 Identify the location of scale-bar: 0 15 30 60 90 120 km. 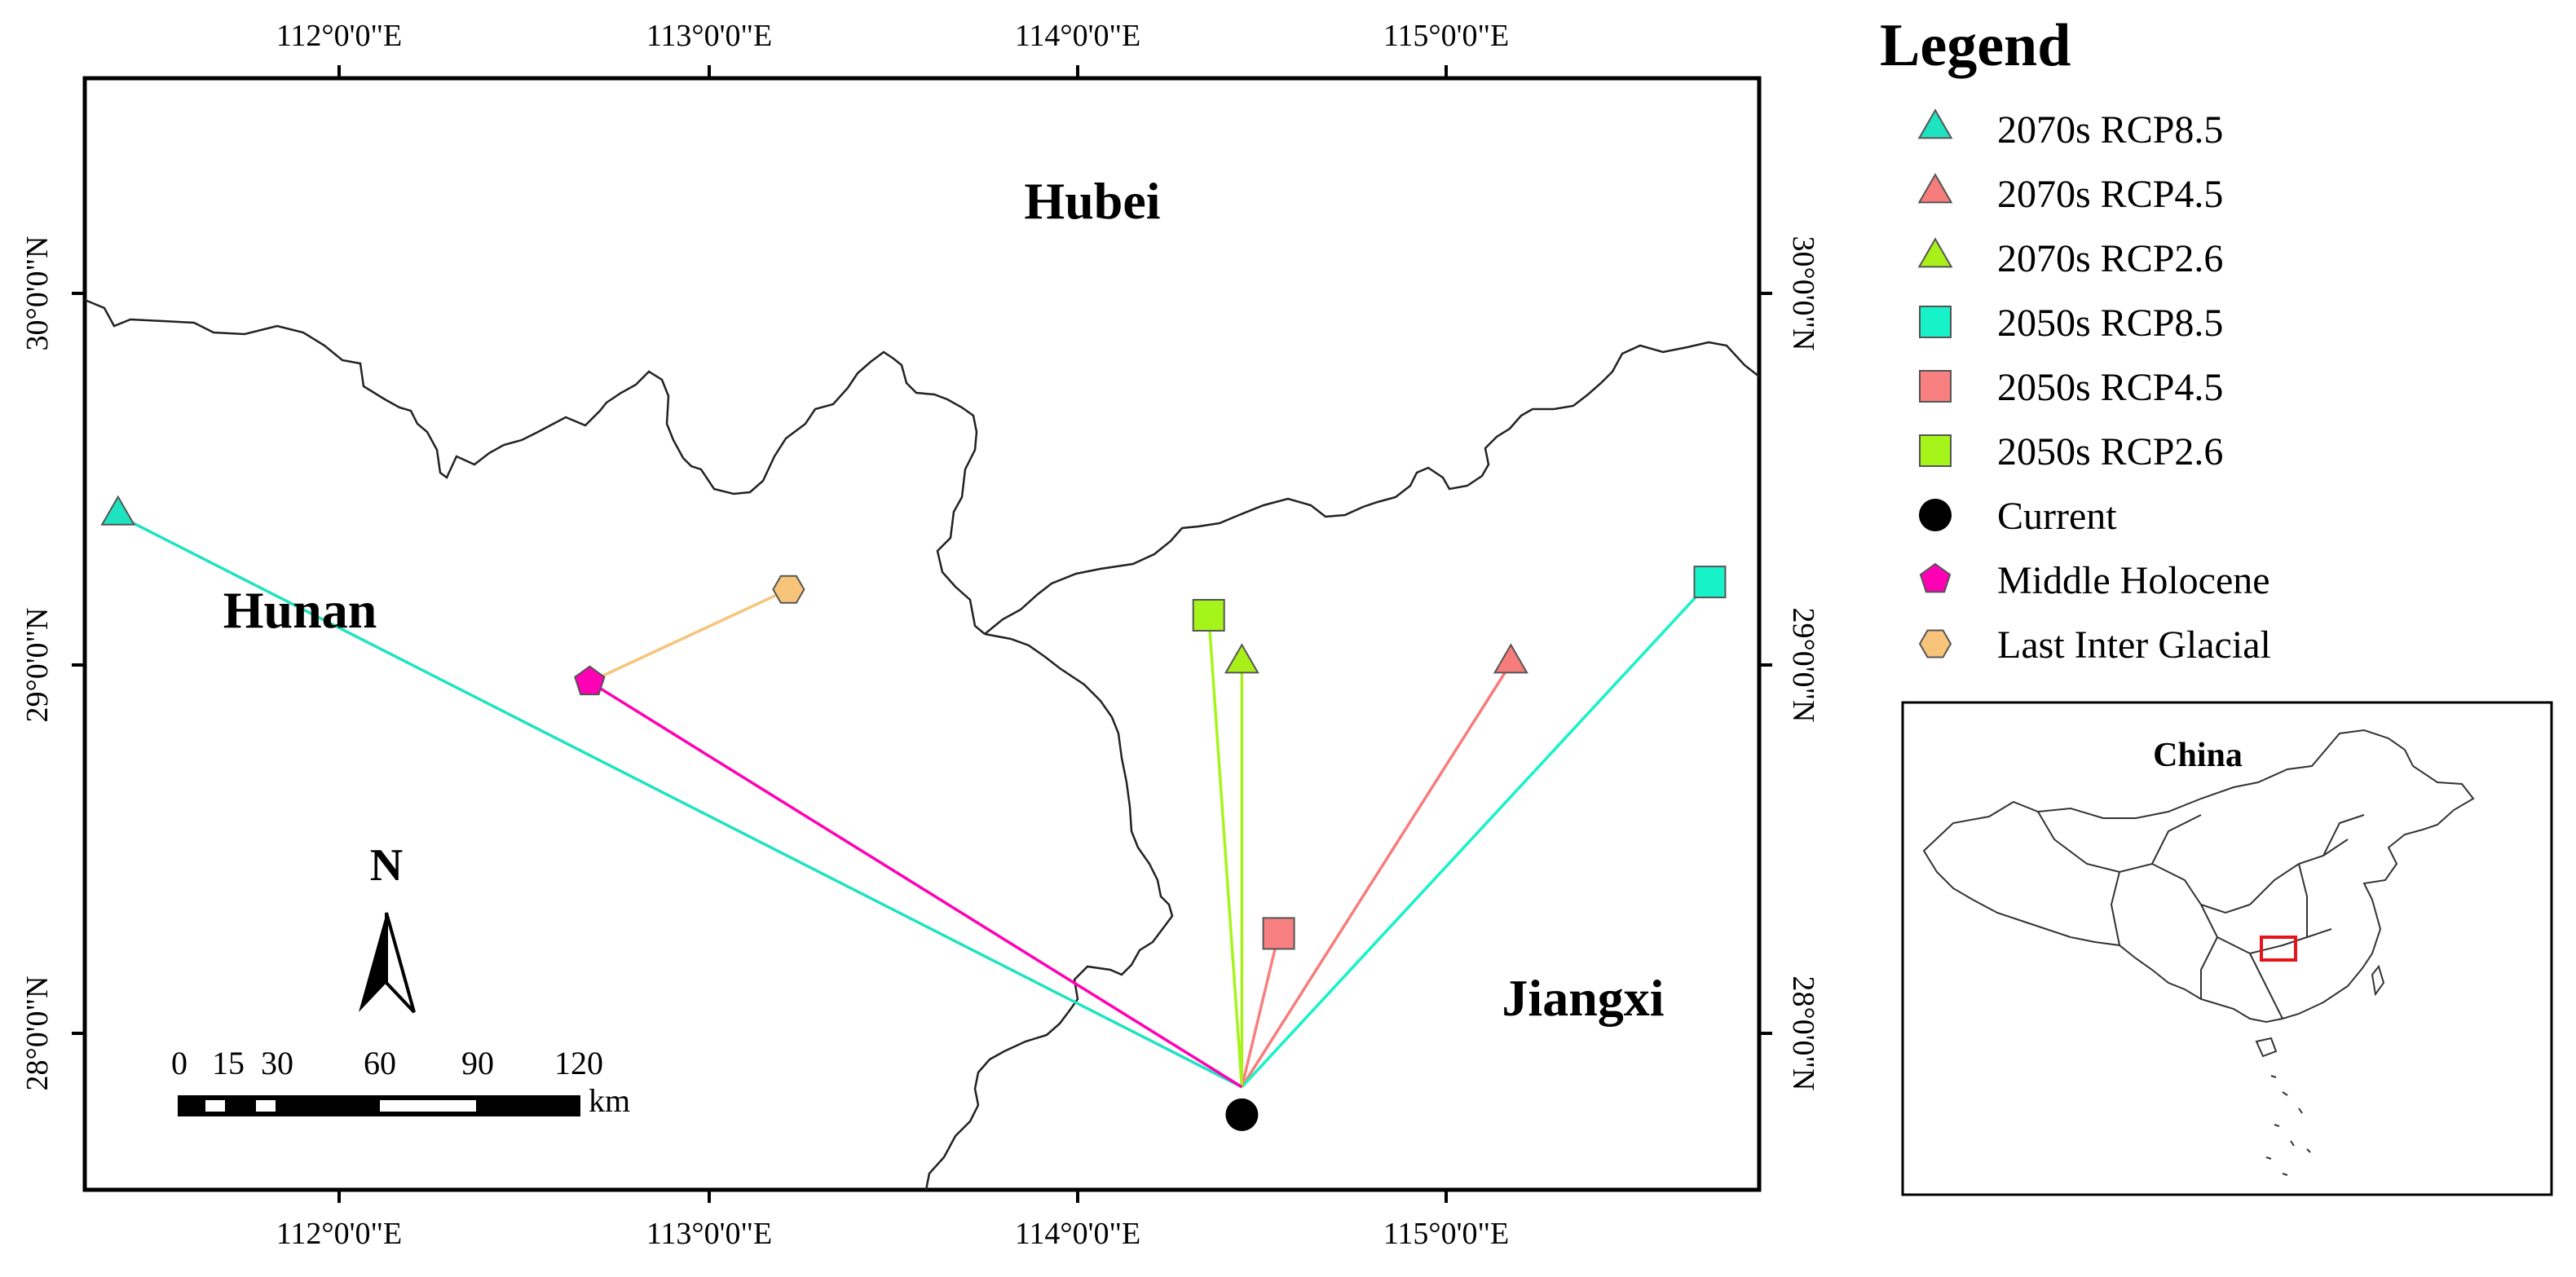
(400, 1082).